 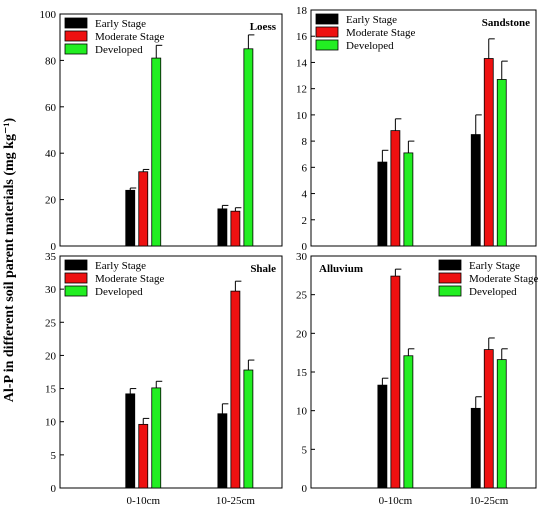 I want to click on y-tick-label: 60, so click(x=51, y=108).